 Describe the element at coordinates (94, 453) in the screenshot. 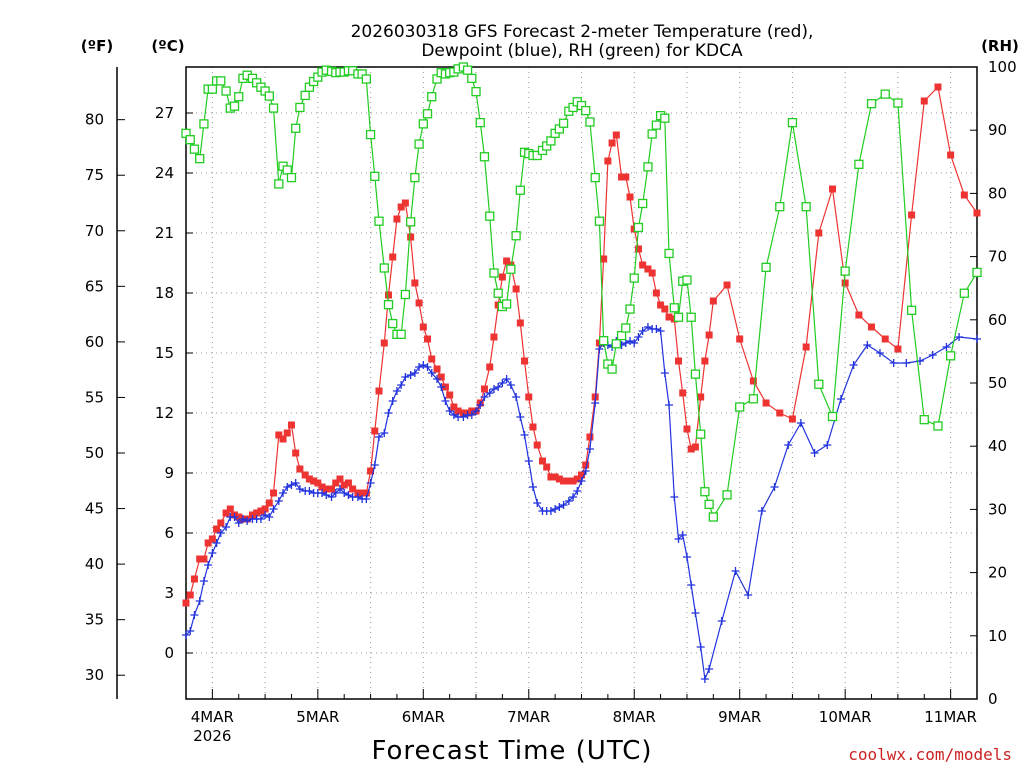

I see `fahrenheit-tick-label: 50` at that location.